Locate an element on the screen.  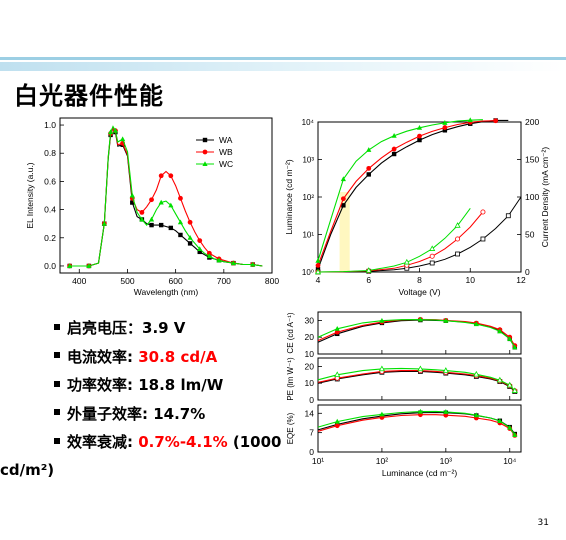
lv-y2-axis-label: Current Density (mA cm⁻²) is located at coordinates (545, 197).